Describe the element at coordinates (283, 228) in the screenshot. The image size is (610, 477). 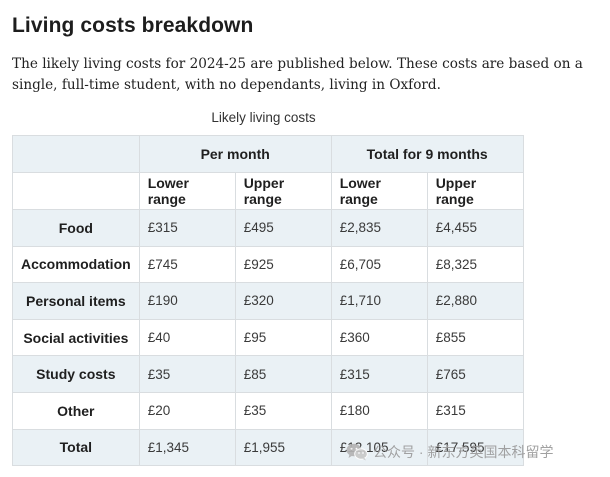
I see `table-cell: £495` at that location.